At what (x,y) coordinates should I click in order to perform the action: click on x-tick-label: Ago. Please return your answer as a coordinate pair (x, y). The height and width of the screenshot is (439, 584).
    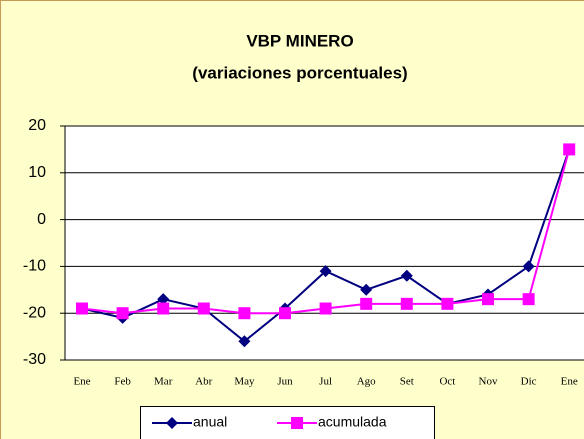
    Looking at the image, I should click on (366, 382).